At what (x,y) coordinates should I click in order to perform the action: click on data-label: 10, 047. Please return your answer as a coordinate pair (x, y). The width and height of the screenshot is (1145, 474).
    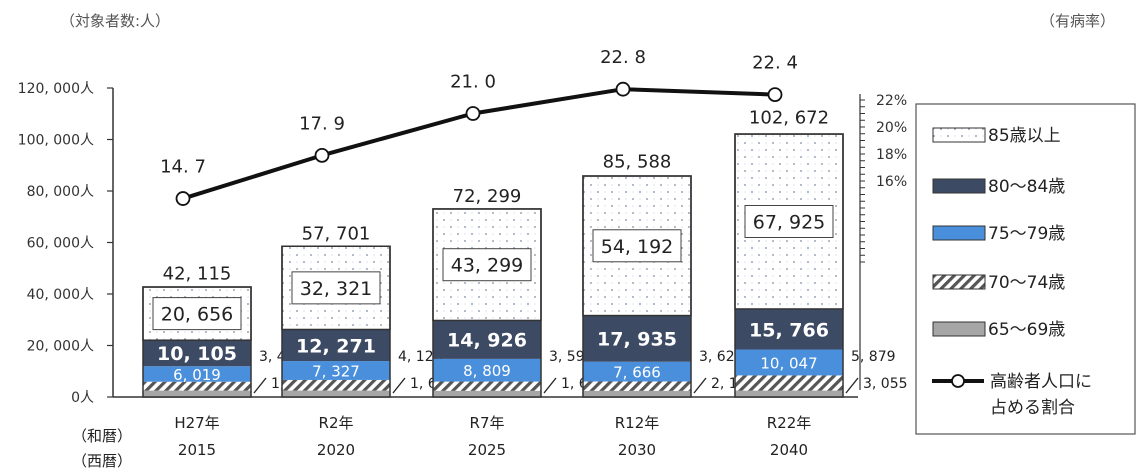
    Looking at the image, I should click on (788, 363).